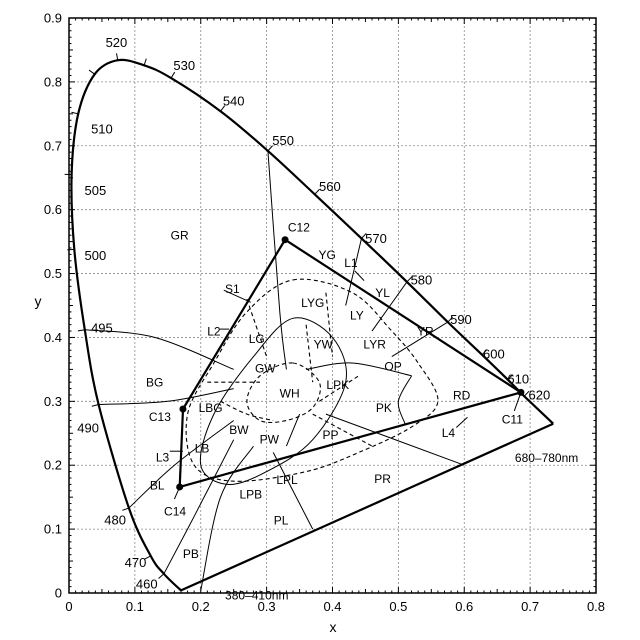 This screenshot has height=640, width=640. Describe the element at coordinates (202, 448) in the screenshot. I see `region-label: LB` at that location.